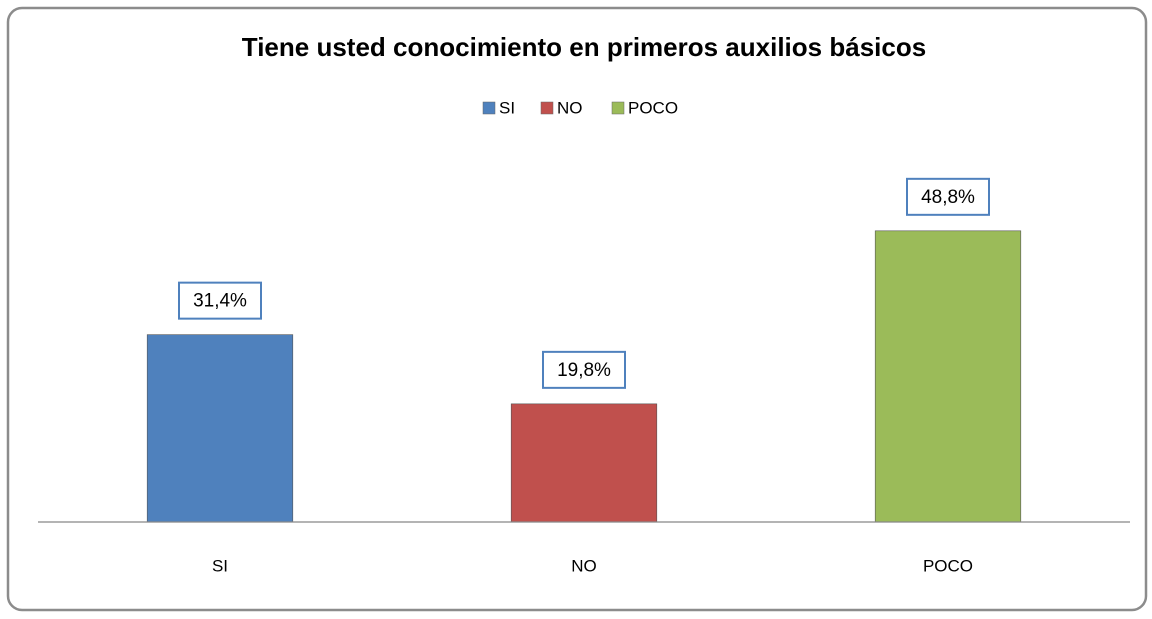 This screenshot has height=619, width=1152. What do you see at coordinates (653, 107) in the screenshot?
I see `legend-label: POCO` at bounding box center [653, 107].